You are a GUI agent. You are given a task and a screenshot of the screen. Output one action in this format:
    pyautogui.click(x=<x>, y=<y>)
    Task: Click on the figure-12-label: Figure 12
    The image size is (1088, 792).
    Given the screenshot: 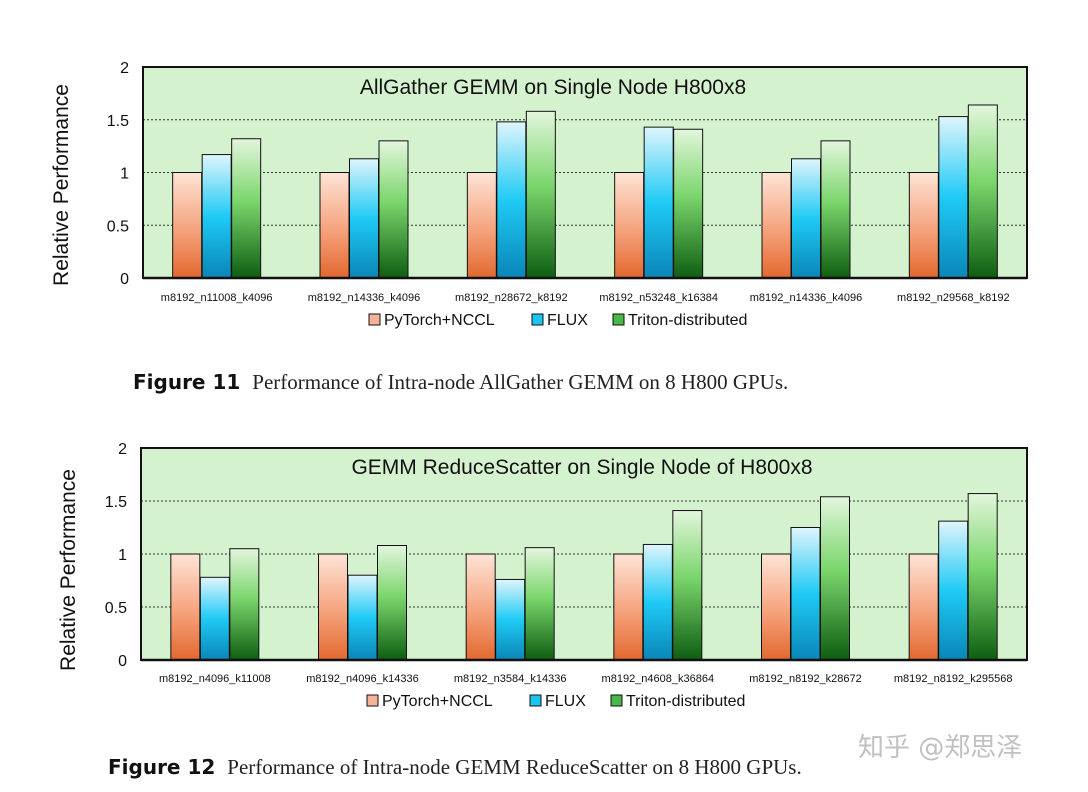 What is the action you would take?
    pyautogui.click(x=162, y=767)
    